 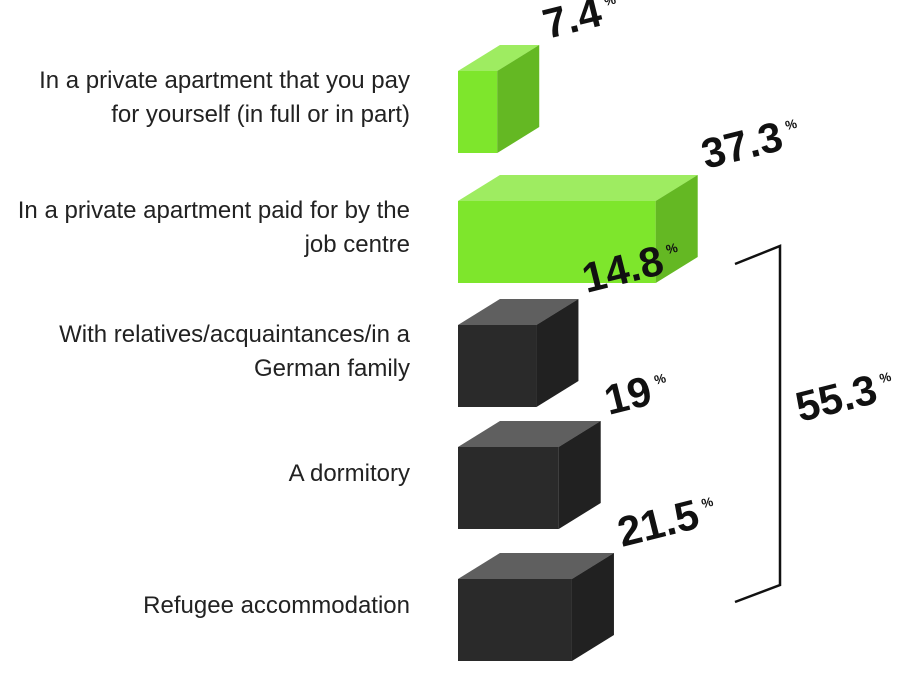 I want to click on value-label: 21.5%, so click(x=667, y=521).